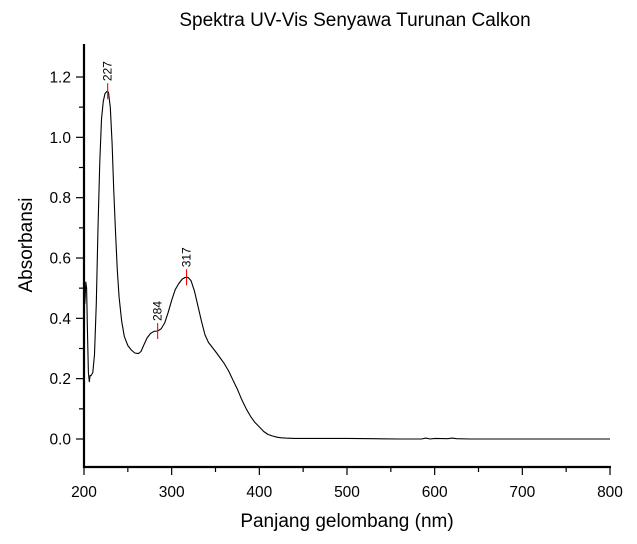 This screenshot has height=544, width=637. What do you see at coordinates (60, 138) in the screenshot?
I see `y-tick-label: 1.0` at bounding box center [60, 138].